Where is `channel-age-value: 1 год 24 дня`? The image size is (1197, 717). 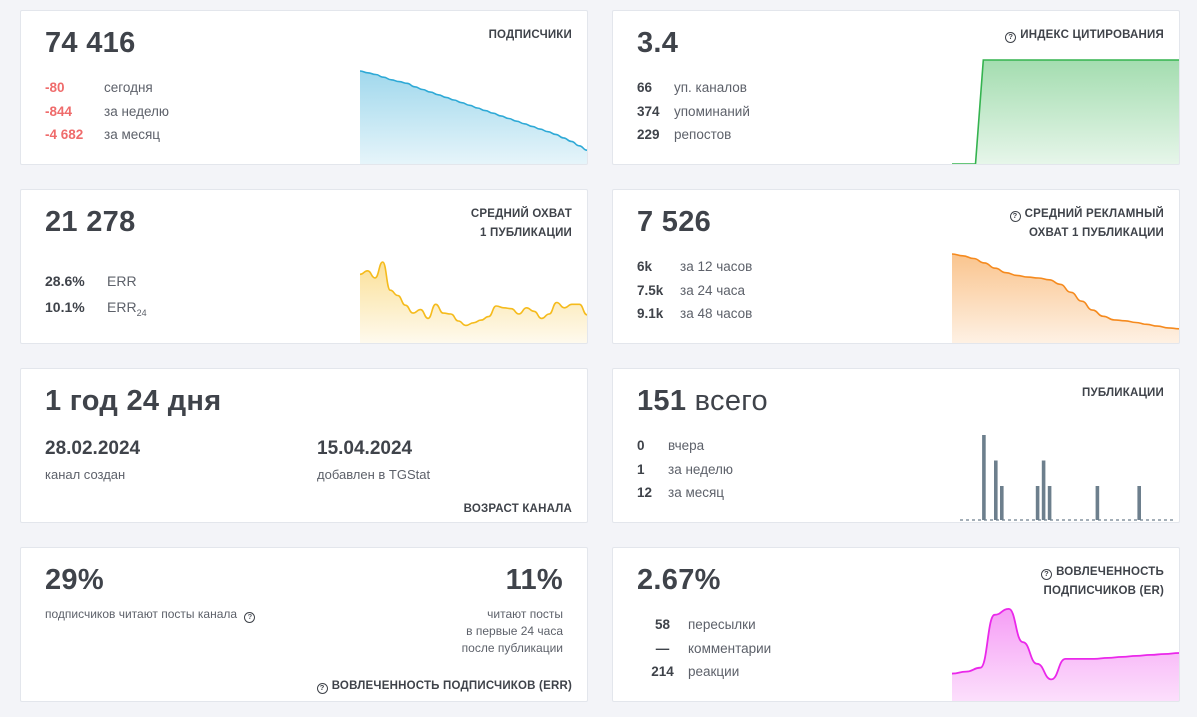 channel-age-value: 1 год 24 дня is located at coordinates (133, 401).